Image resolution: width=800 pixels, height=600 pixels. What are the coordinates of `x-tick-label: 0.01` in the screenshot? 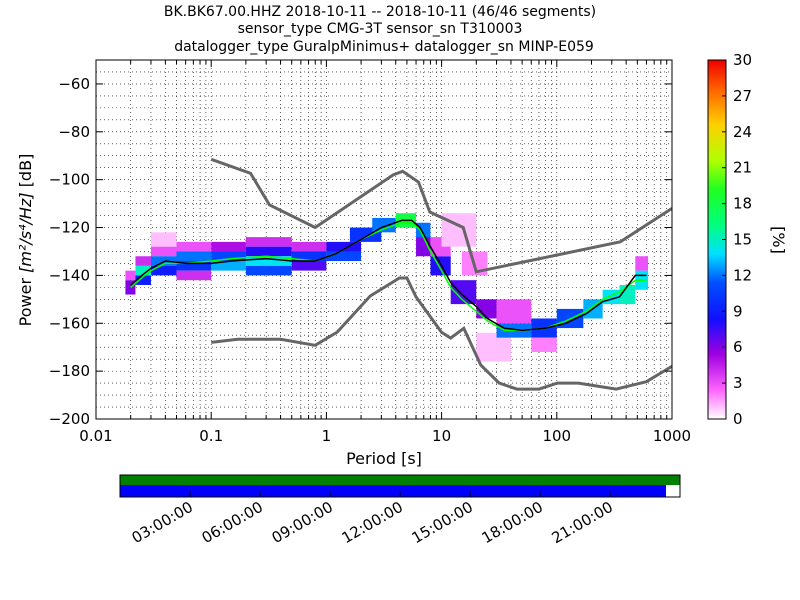 It's located at (95, 436).